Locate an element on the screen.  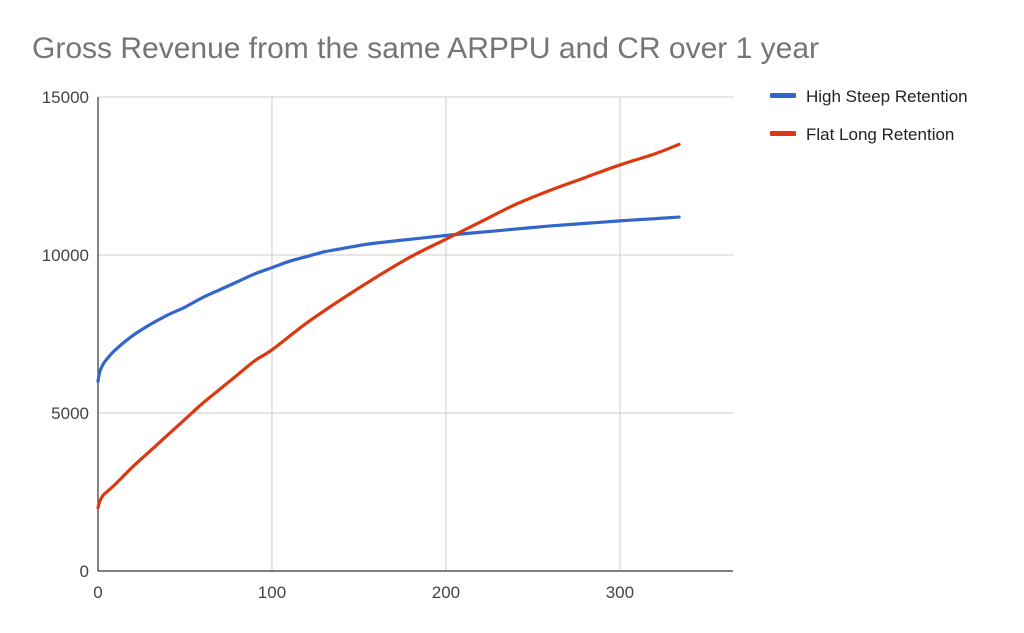
x-tick-labels: 0 100 200 300 is located at coordinates (363, 592).